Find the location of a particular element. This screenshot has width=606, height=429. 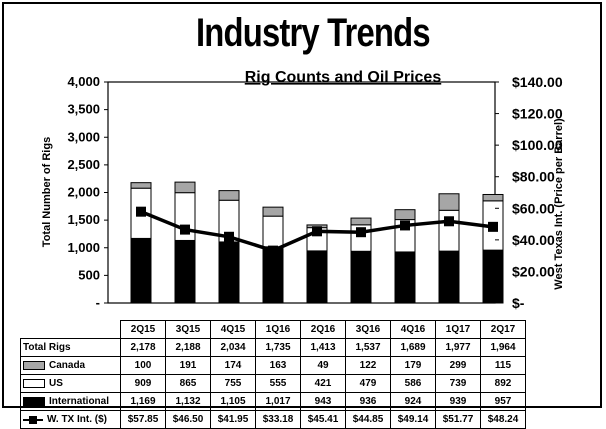

legend-swatch-us is located at coordinates (34, 383).